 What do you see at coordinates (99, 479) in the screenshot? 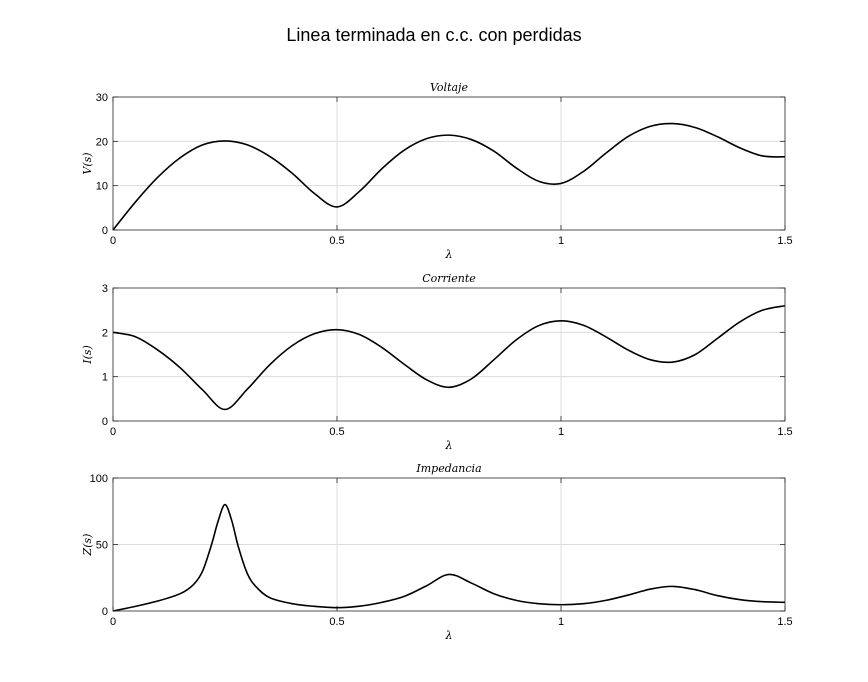
I see `y-tick-label: 100` at bounding box center [99, 479].